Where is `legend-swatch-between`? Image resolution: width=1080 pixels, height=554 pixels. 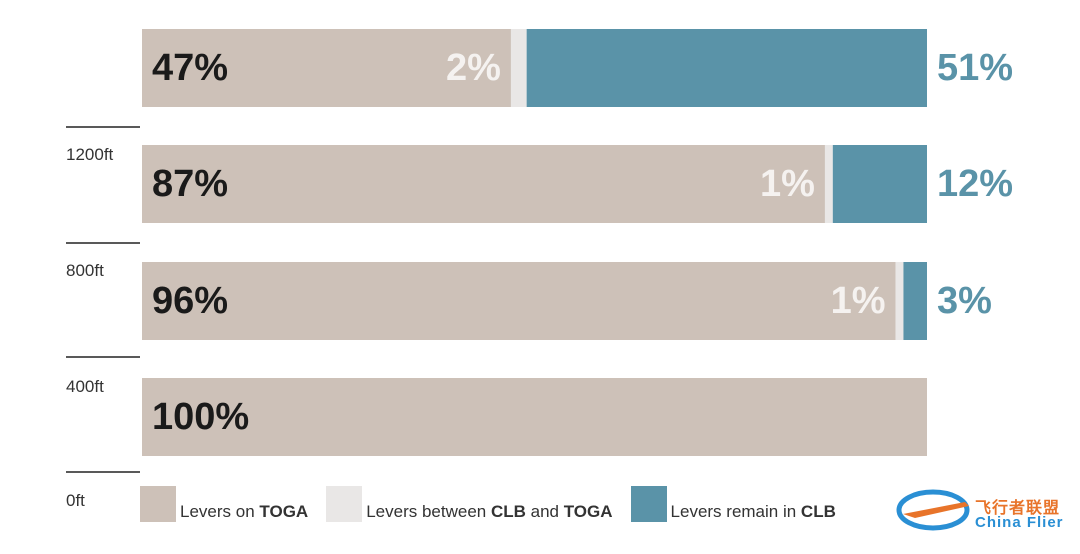
legend-swatch-between is located at coordinates (344, 504).